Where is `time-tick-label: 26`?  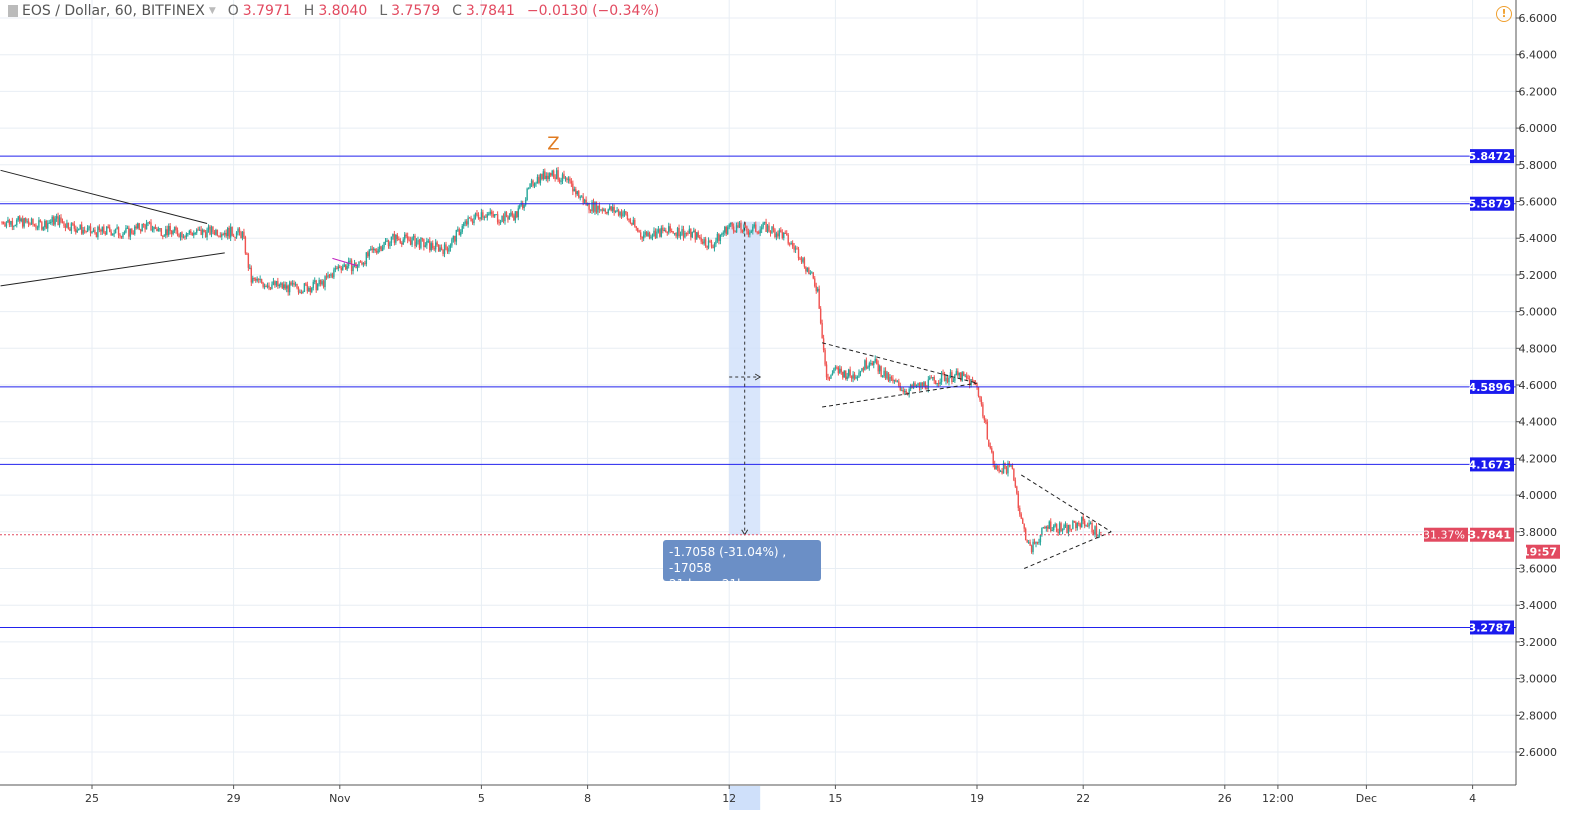 time-tick-label: 26 is located at coordinates (1225, 798).